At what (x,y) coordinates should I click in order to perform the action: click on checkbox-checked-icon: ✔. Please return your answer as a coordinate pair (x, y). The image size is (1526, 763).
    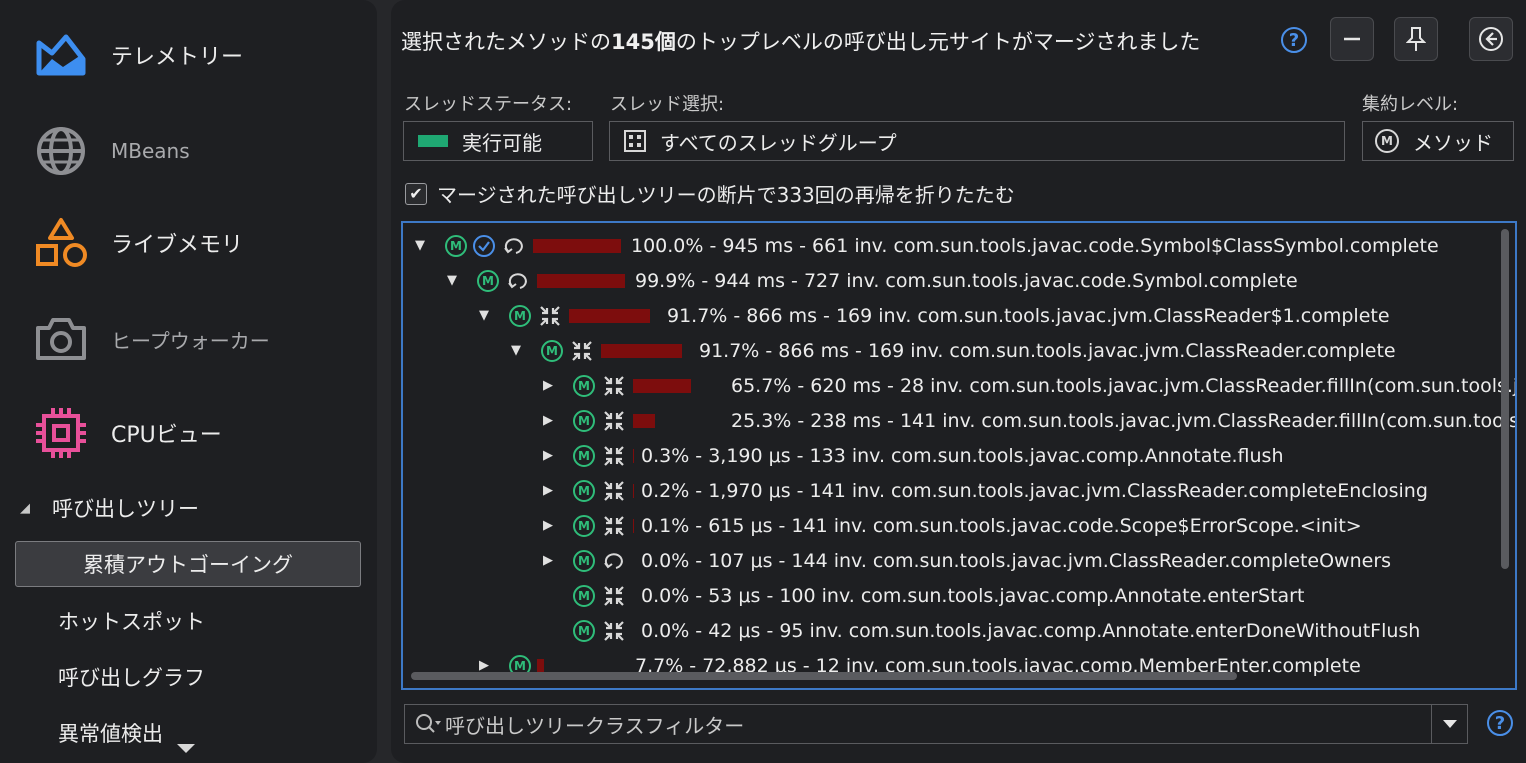
    Looking at the image, I should click on (416, 193).